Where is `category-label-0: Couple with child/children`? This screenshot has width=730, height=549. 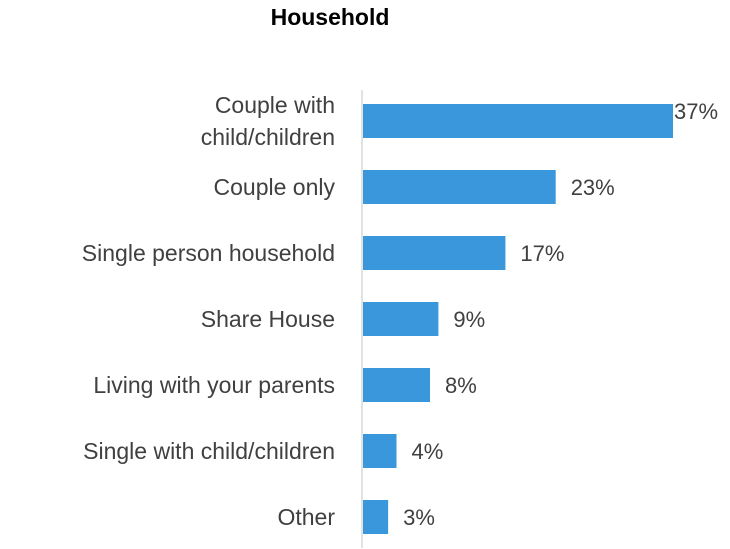
category-label-0: Couple with child/children is located at coordinates (268, 121).